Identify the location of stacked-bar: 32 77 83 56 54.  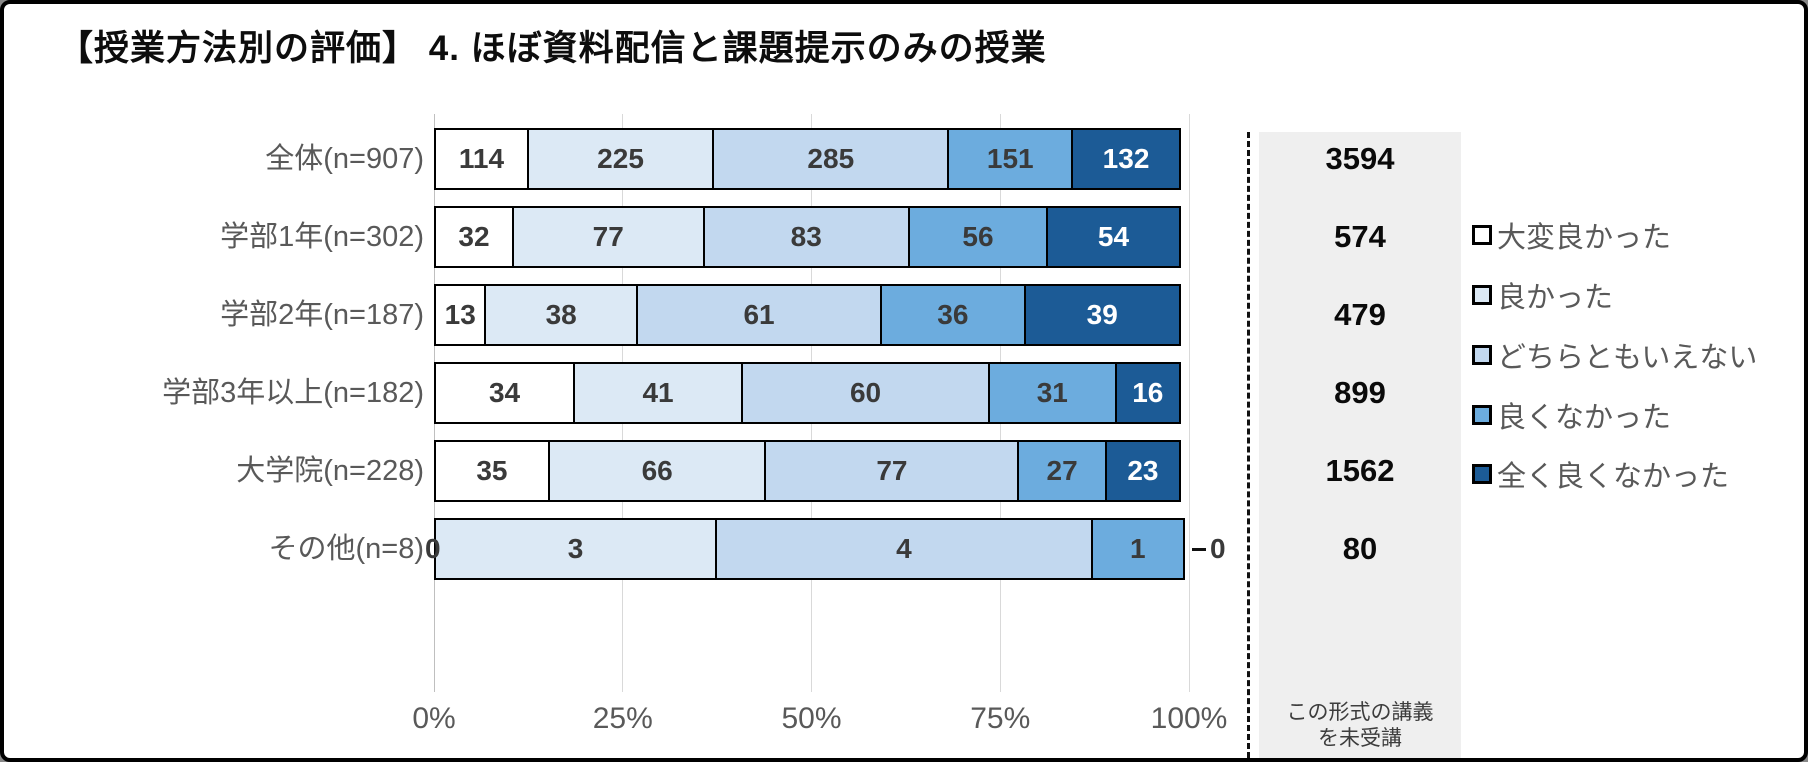
(811, 237).